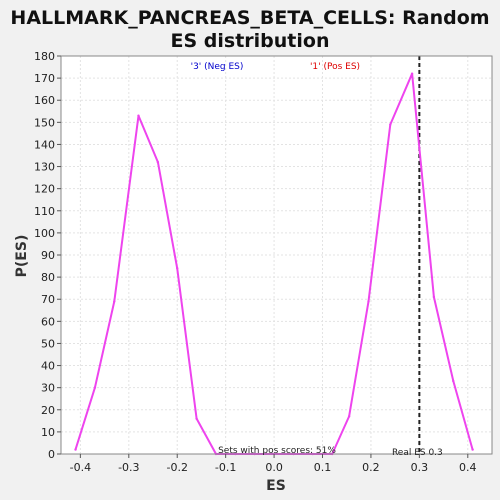 Image resolution: width=500 pixels, height=500 pixels. I want to click on x-axis-ticks: -0.4 -0.3 -0.2 -0.1 0.0 0.1 0.2 0.3 0.4, so click(273, 464).